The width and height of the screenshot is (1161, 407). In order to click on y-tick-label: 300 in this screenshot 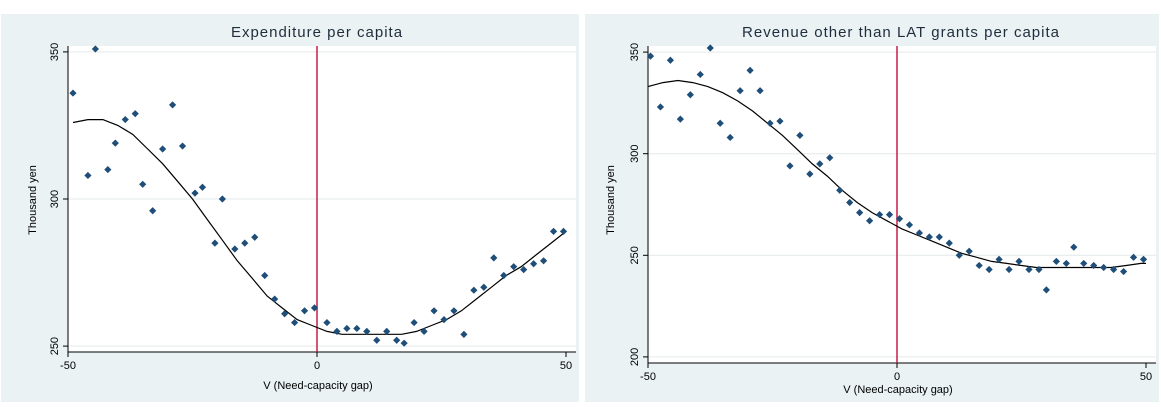, I will do `click(55, 199)`.